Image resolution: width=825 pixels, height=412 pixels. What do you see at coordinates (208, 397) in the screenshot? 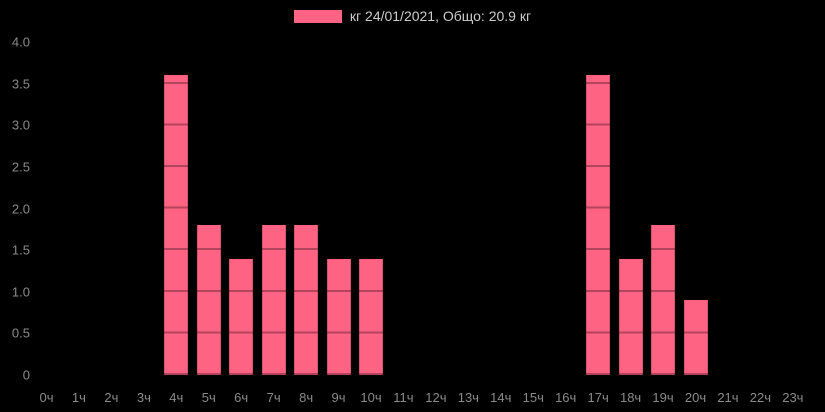
I see `x-tick-label: 5ч` at bounding box center [208, 397].